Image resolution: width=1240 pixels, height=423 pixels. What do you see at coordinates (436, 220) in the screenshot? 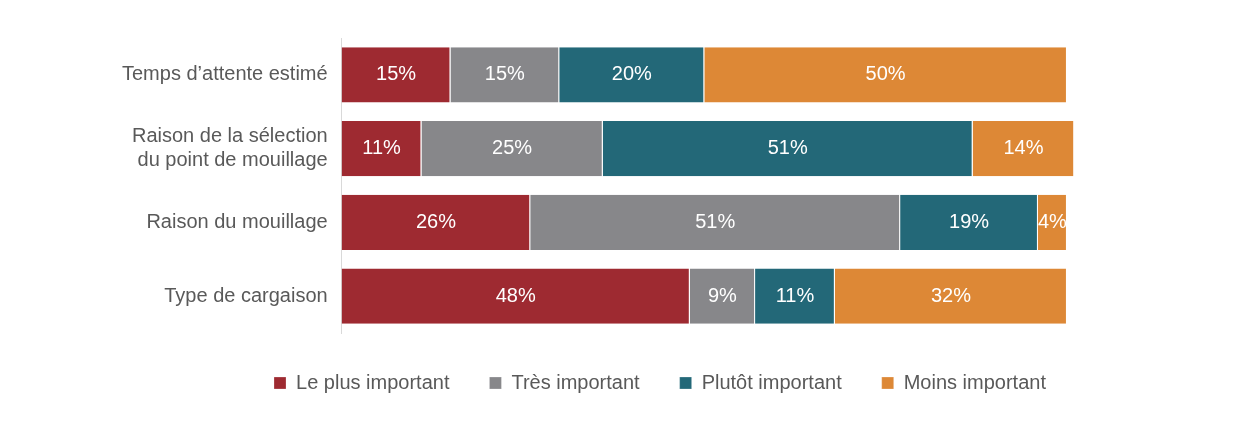
I see `data-label: 26%` at bounding box center [436, 220].